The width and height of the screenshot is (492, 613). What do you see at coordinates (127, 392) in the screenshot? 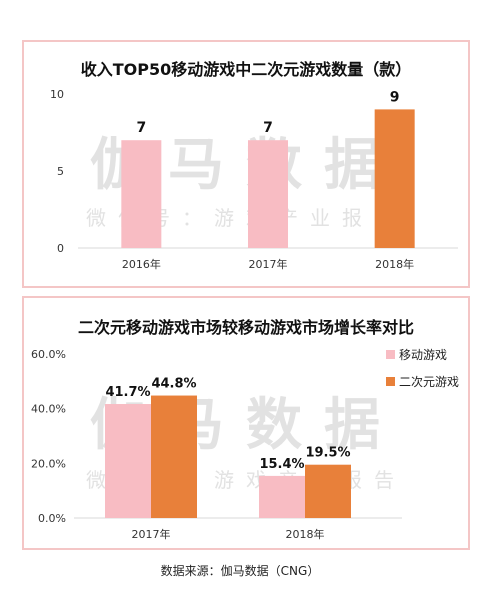
I see `data-label: 41.7%` at bounding box center [127, 392].